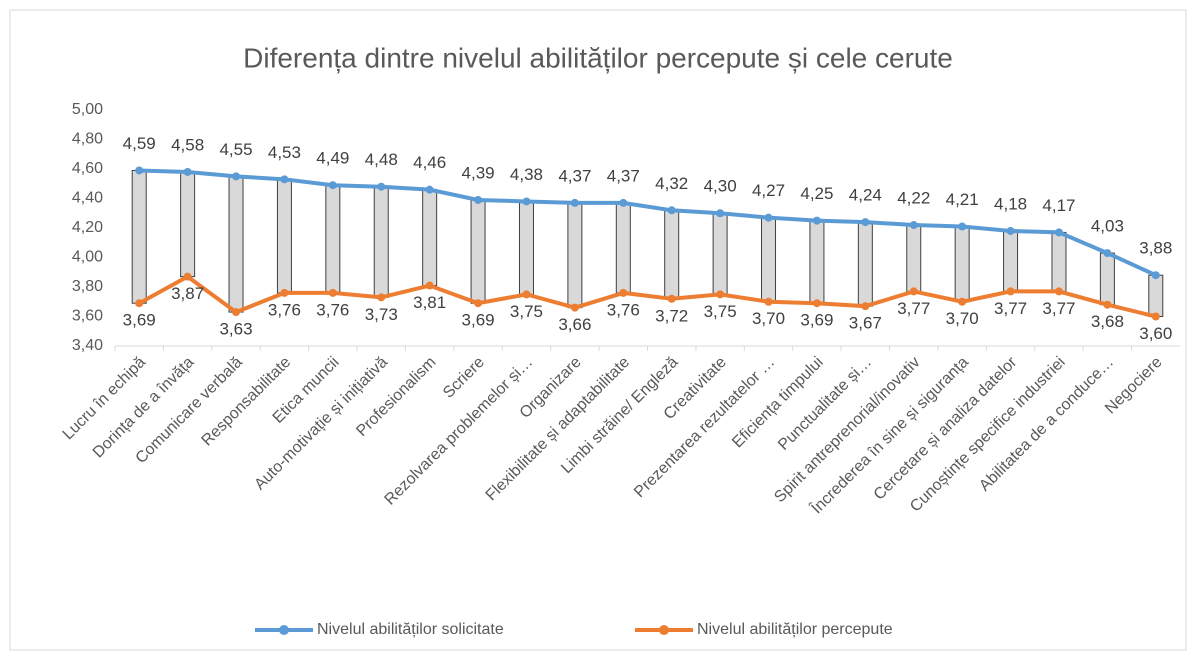 This screenshot has width=1198, height=664. I want to click on data-label: 3,81, so click(429, 302).